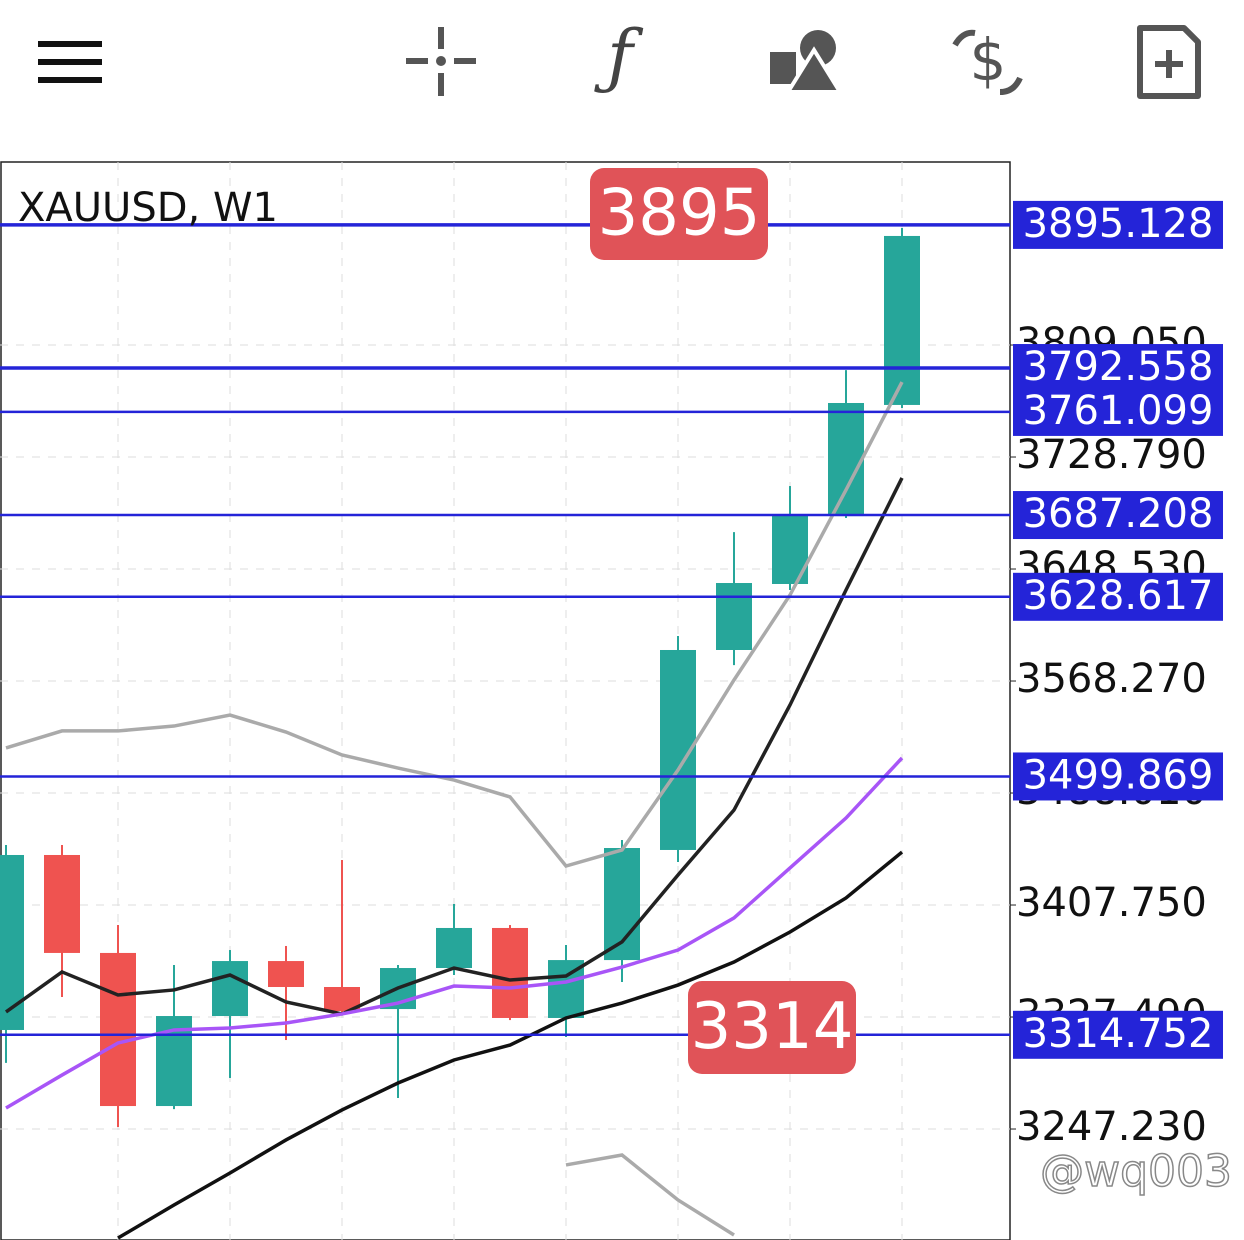  I want to click on crosshair-button, so click(441, 61).